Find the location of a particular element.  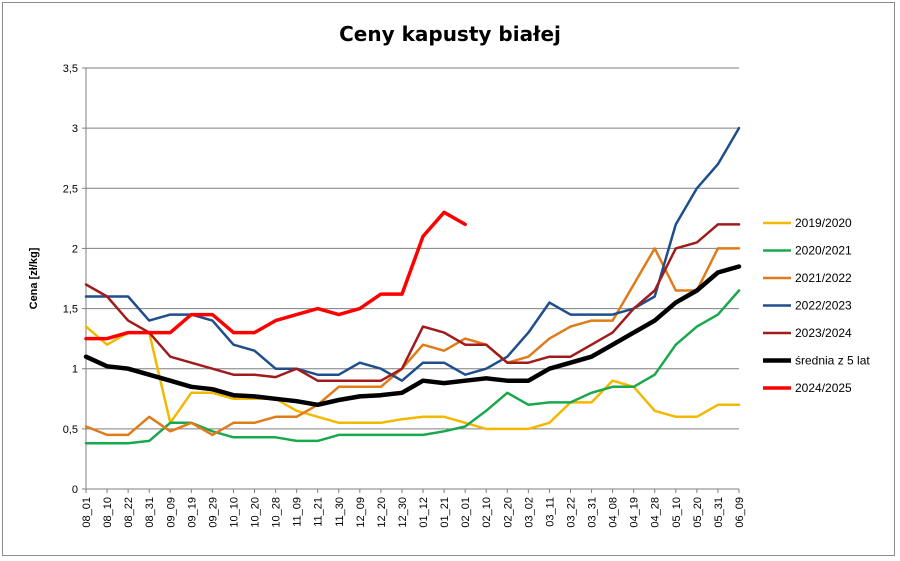

legend-label: 2021/2022 is located at coordinates (823, 278).